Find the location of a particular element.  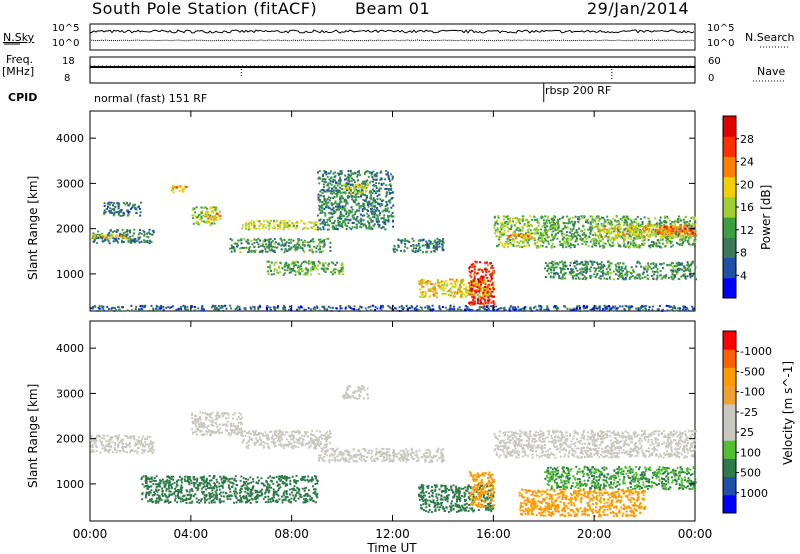

cpid-segment-1: normal (fast) 151 RF is located at coordinates (151, 98).